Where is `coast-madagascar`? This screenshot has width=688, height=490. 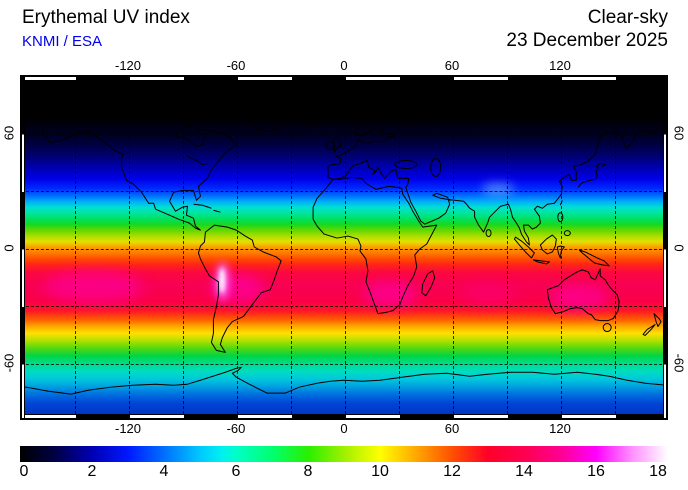
coast-madagascar is located at coordinates (428, 283).